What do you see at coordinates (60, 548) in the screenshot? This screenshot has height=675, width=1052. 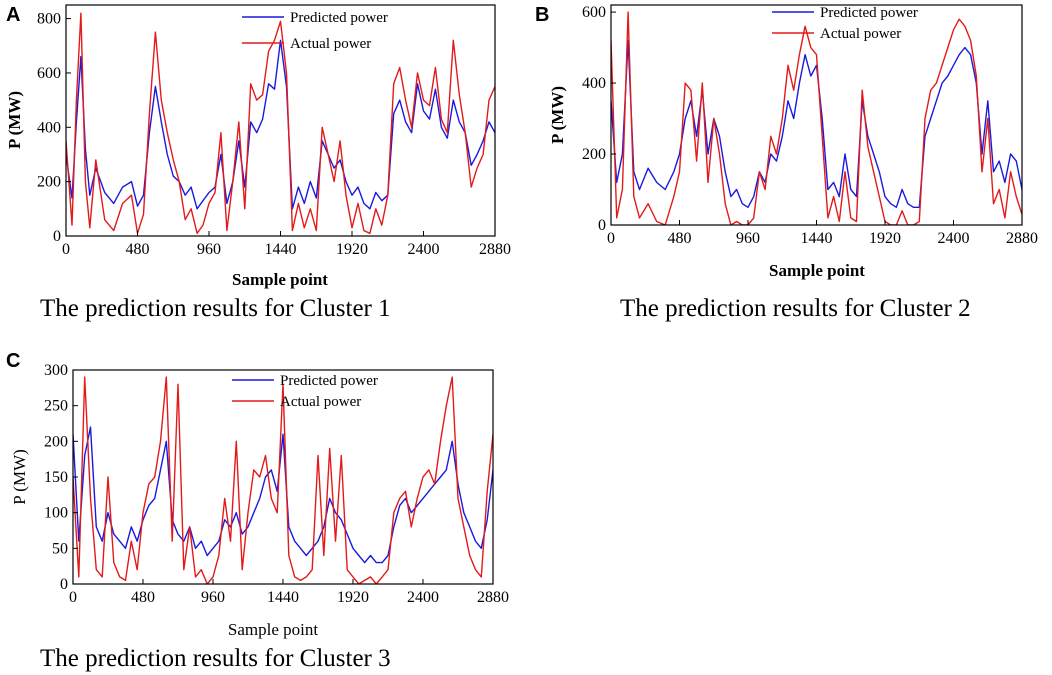 I see `y-tick-label: 50` at bounding box center [60, 548].